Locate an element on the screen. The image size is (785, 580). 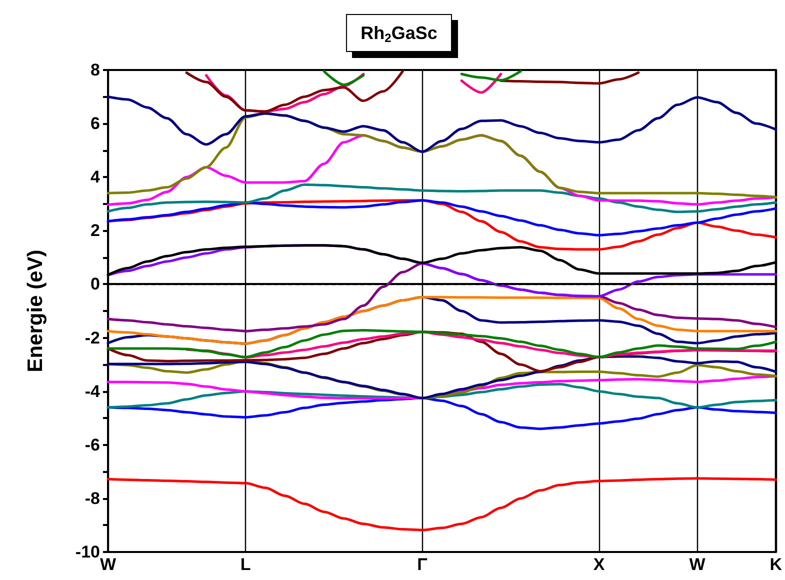
x-tick-label: X is located at coordinates (599, 564).